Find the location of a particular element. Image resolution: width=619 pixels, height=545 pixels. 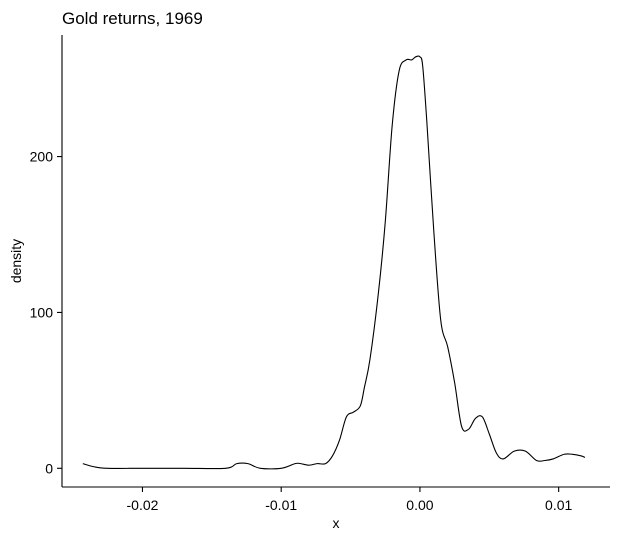

x-tick-label: -0.02 is located at coordinates (143, 505).